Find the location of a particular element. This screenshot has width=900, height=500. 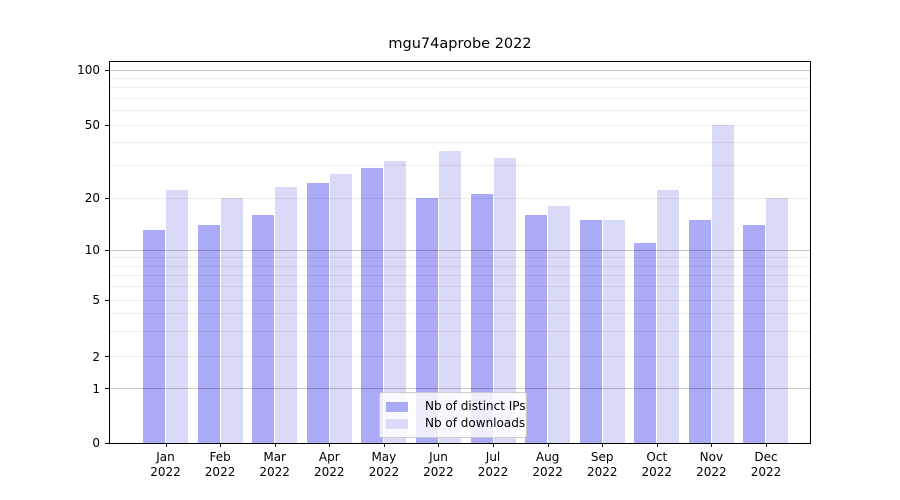

bar-distinct-ips-oct-2022 is located at coordinates (645, 342).